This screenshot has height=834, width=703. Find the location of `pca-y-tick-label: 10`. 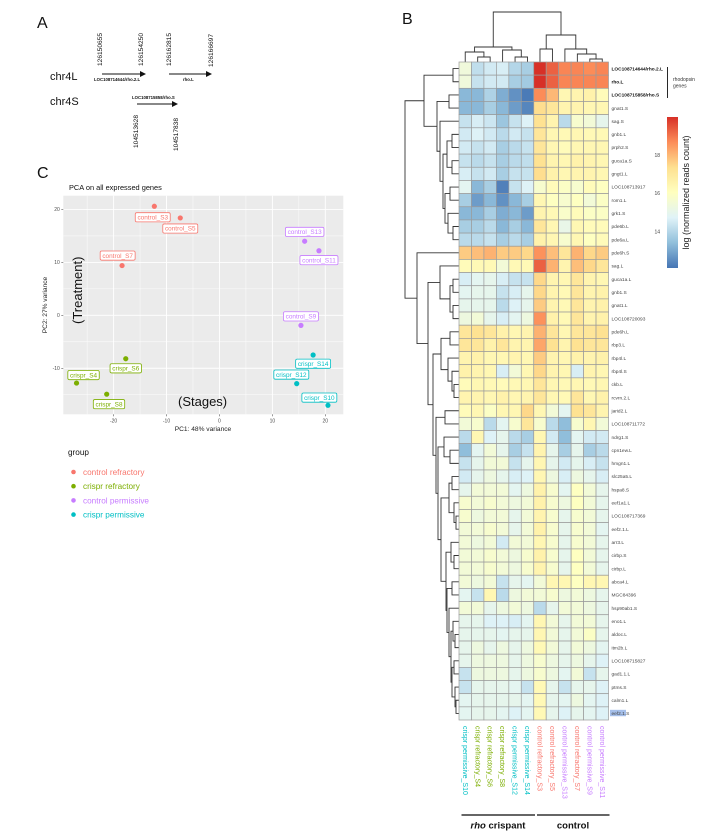

pca-y-tick-label: 10 is located at coordinates (57, 263).